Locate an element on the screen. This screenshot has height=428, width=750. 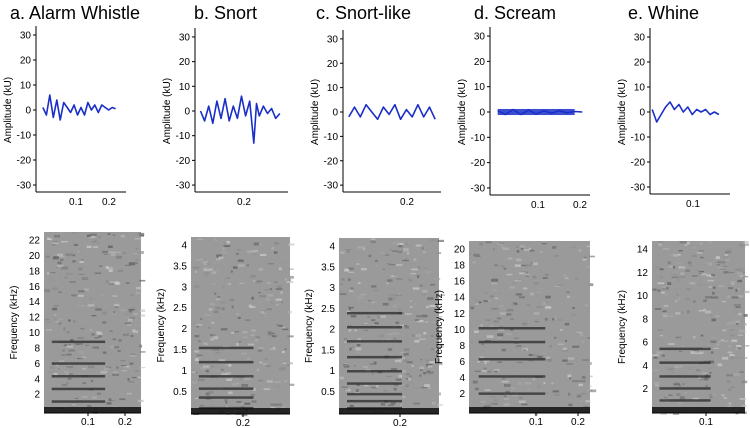
panel-title: e. Whine is located at coordinates (663, 13).